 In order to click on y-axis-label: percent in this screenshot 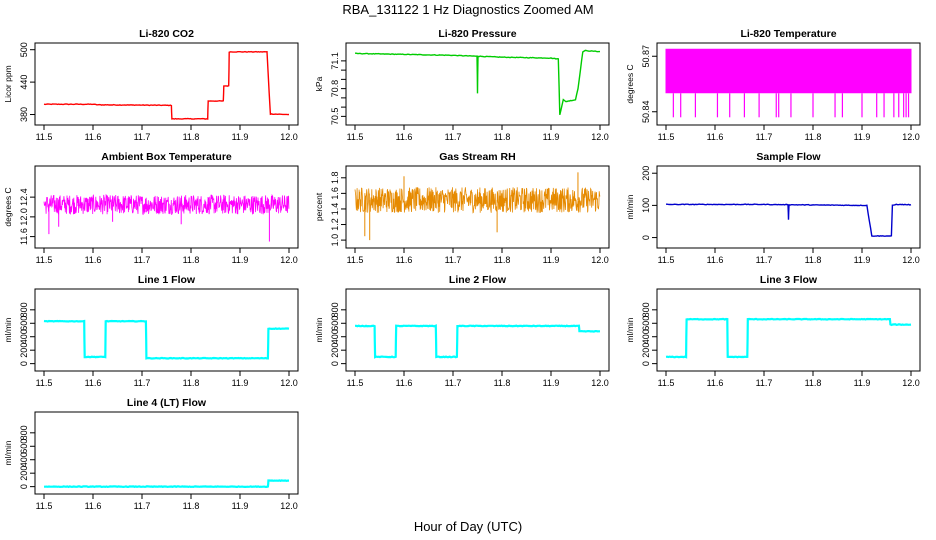, I will do `click(319, 206)`.